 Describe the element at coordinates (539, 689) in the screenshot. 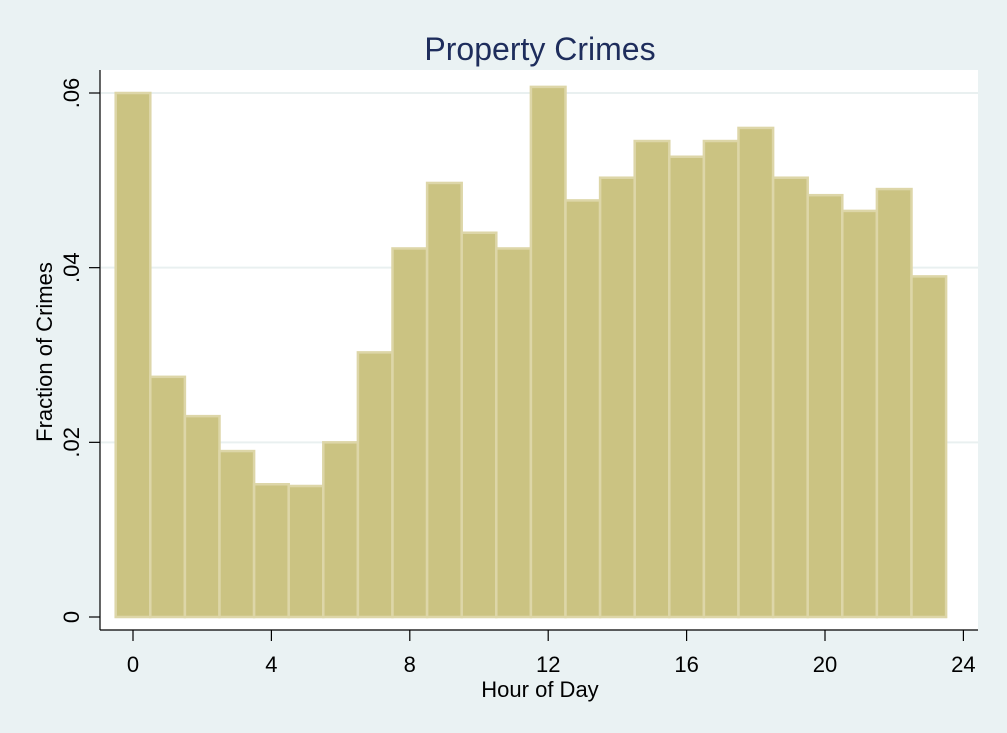

I see `x-axis-label: Hour of Day` at that location.